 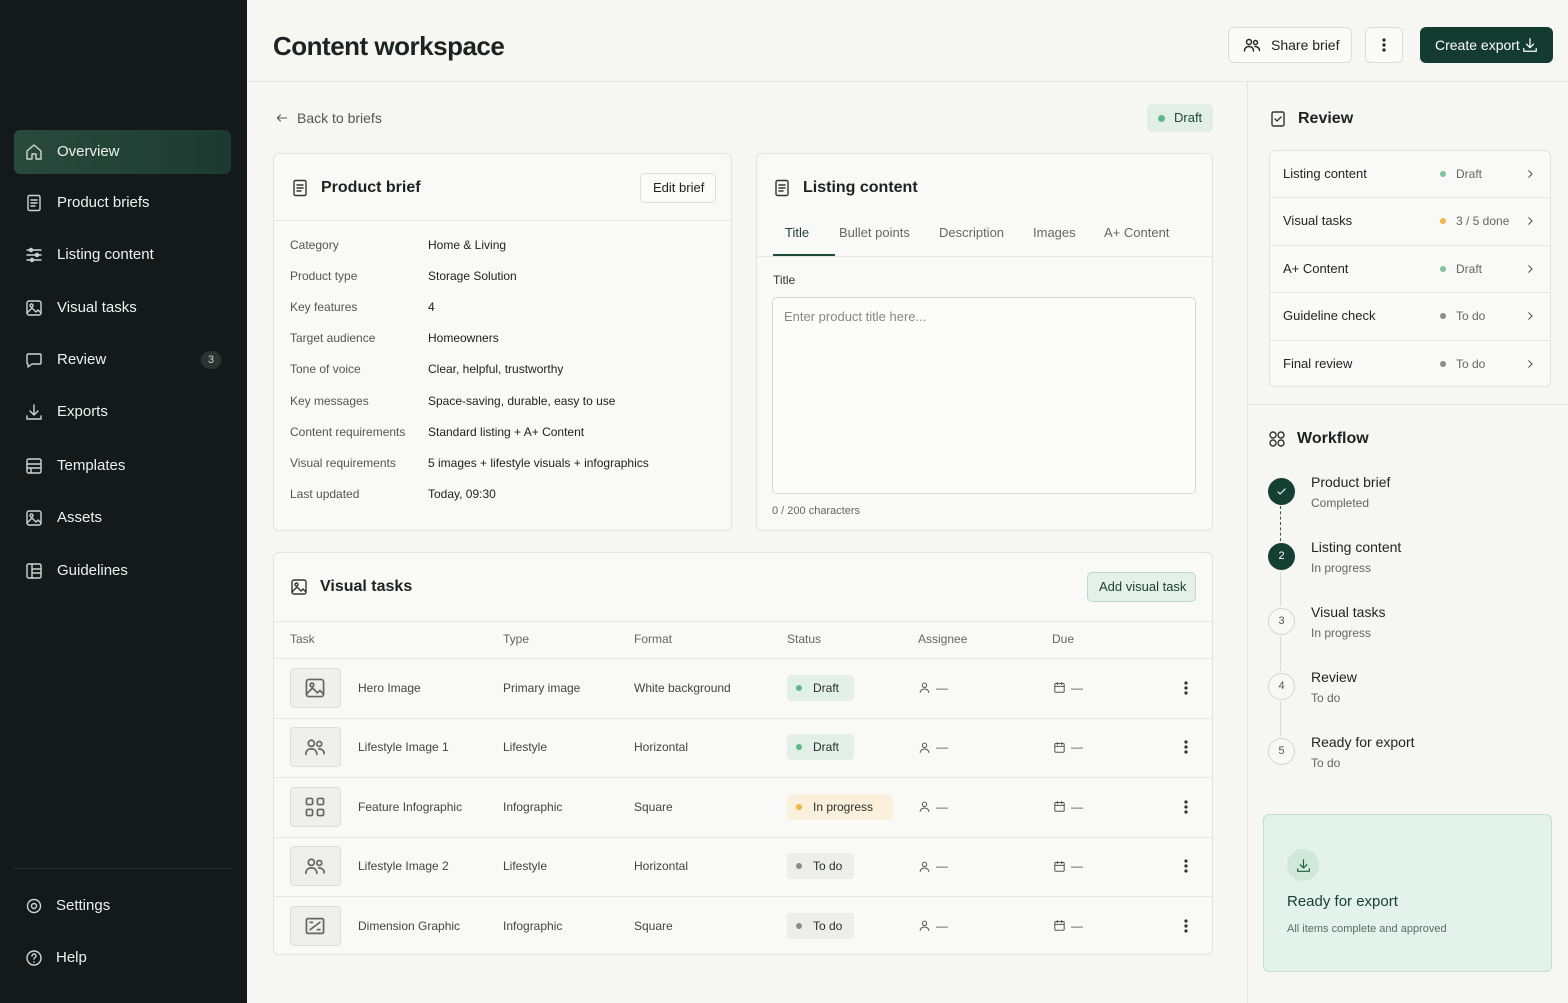 What do you see at coordinates (1281, 556) in the screenshot?
I see `step-circle` at bounding box center [1281, 556].